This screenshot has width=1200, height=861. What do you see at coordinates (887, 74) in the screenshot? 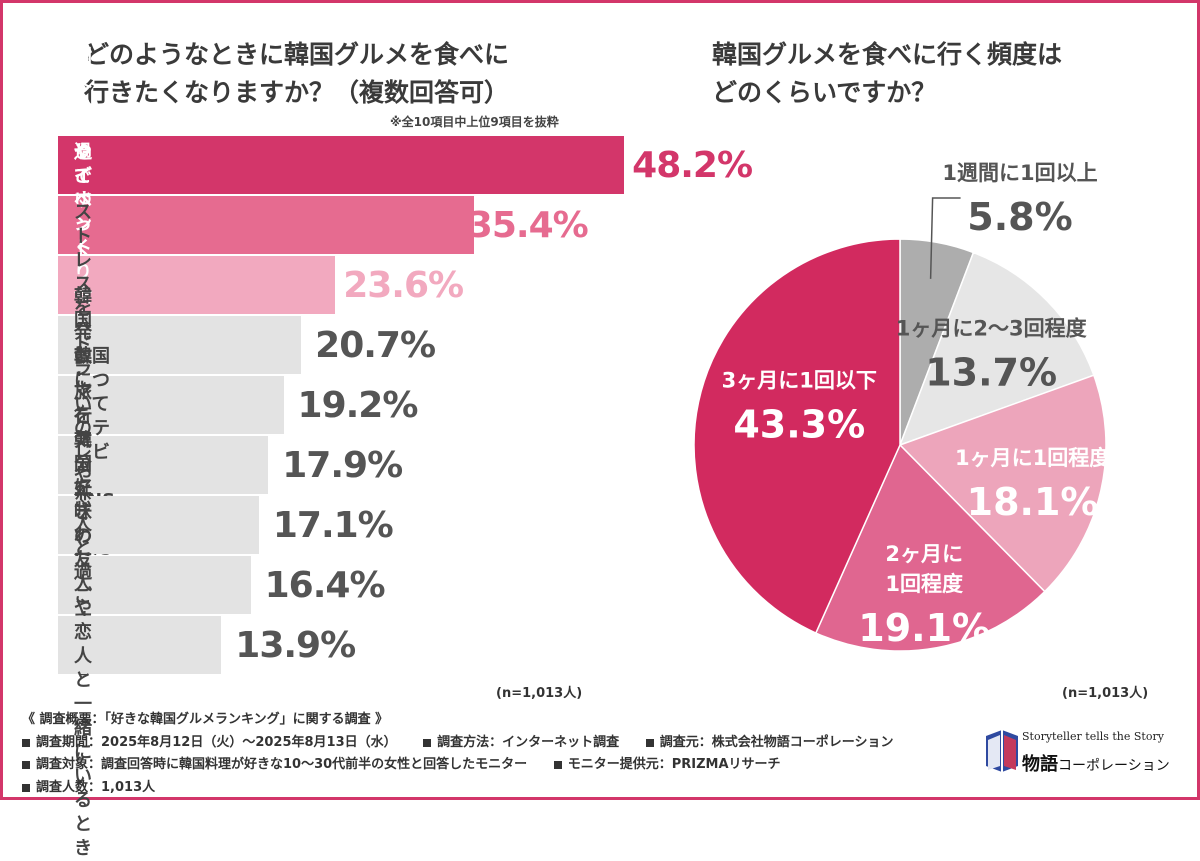
I see `pie-chart-title: 韓国グルメを食べに行く頻度は どのくらいですか？` at bounding box center [887, 74].